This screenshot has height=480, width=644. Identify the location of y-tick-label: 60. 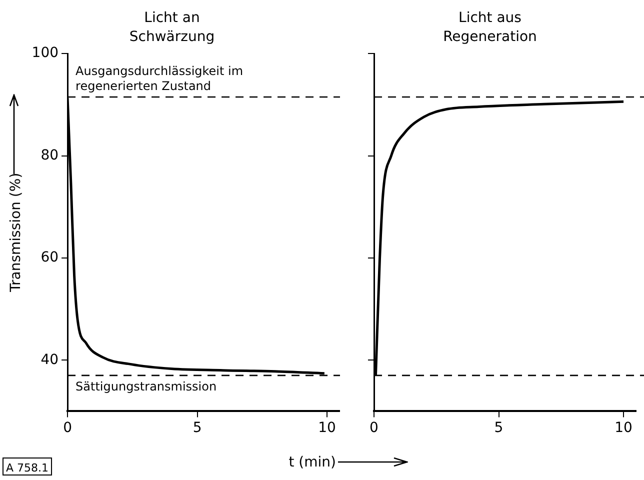
(49, 258).